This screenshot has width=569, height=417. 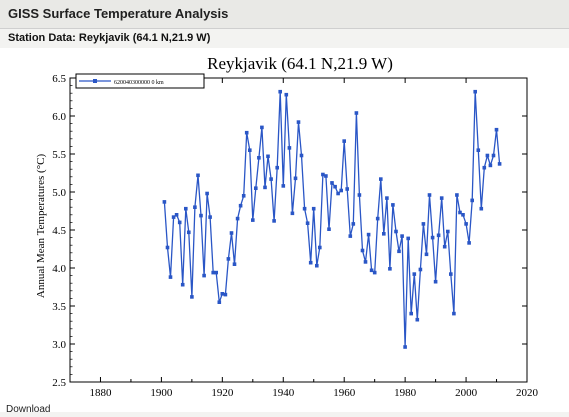 I want to click on station-heading: Station Data: Reykjavik (64.1 N,21.9 W), so click(x=109, y=38).